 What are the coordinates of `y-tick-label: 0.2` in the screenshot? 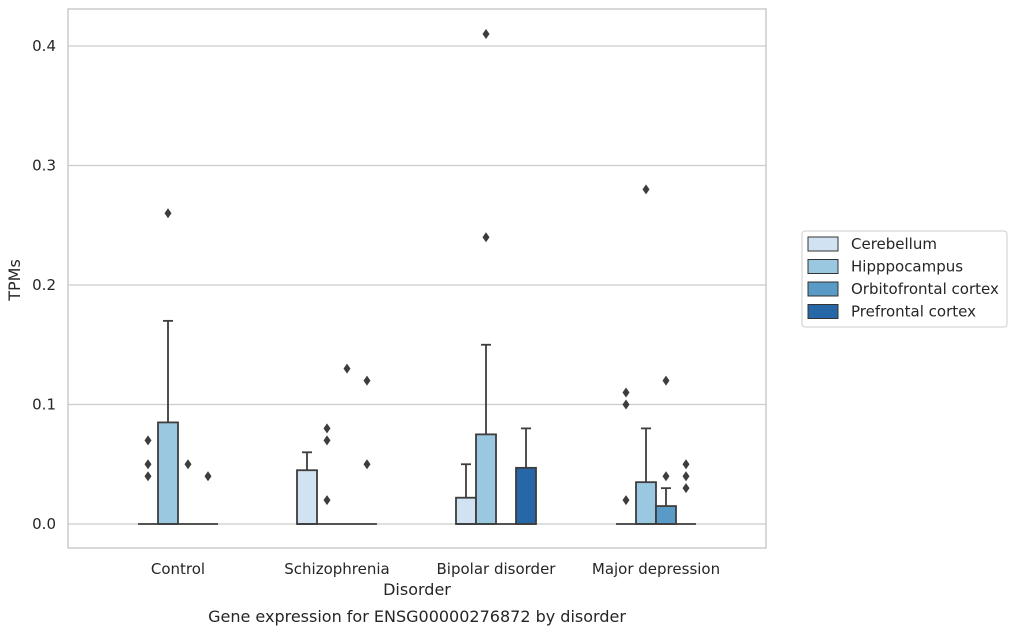 It's located at (44, 285).